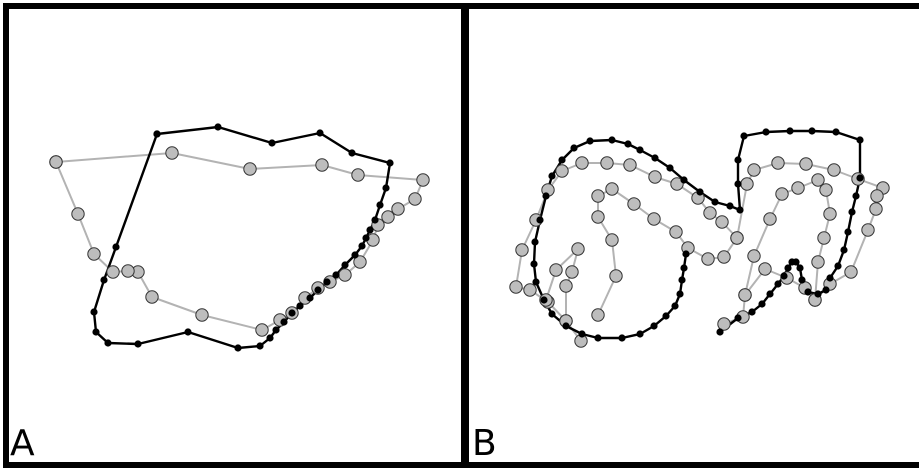 This screenshot has width=919, height=469. Describe the element at coordinates (484, 443) in the screenshot. I see `panel-b-label: B` at that location.